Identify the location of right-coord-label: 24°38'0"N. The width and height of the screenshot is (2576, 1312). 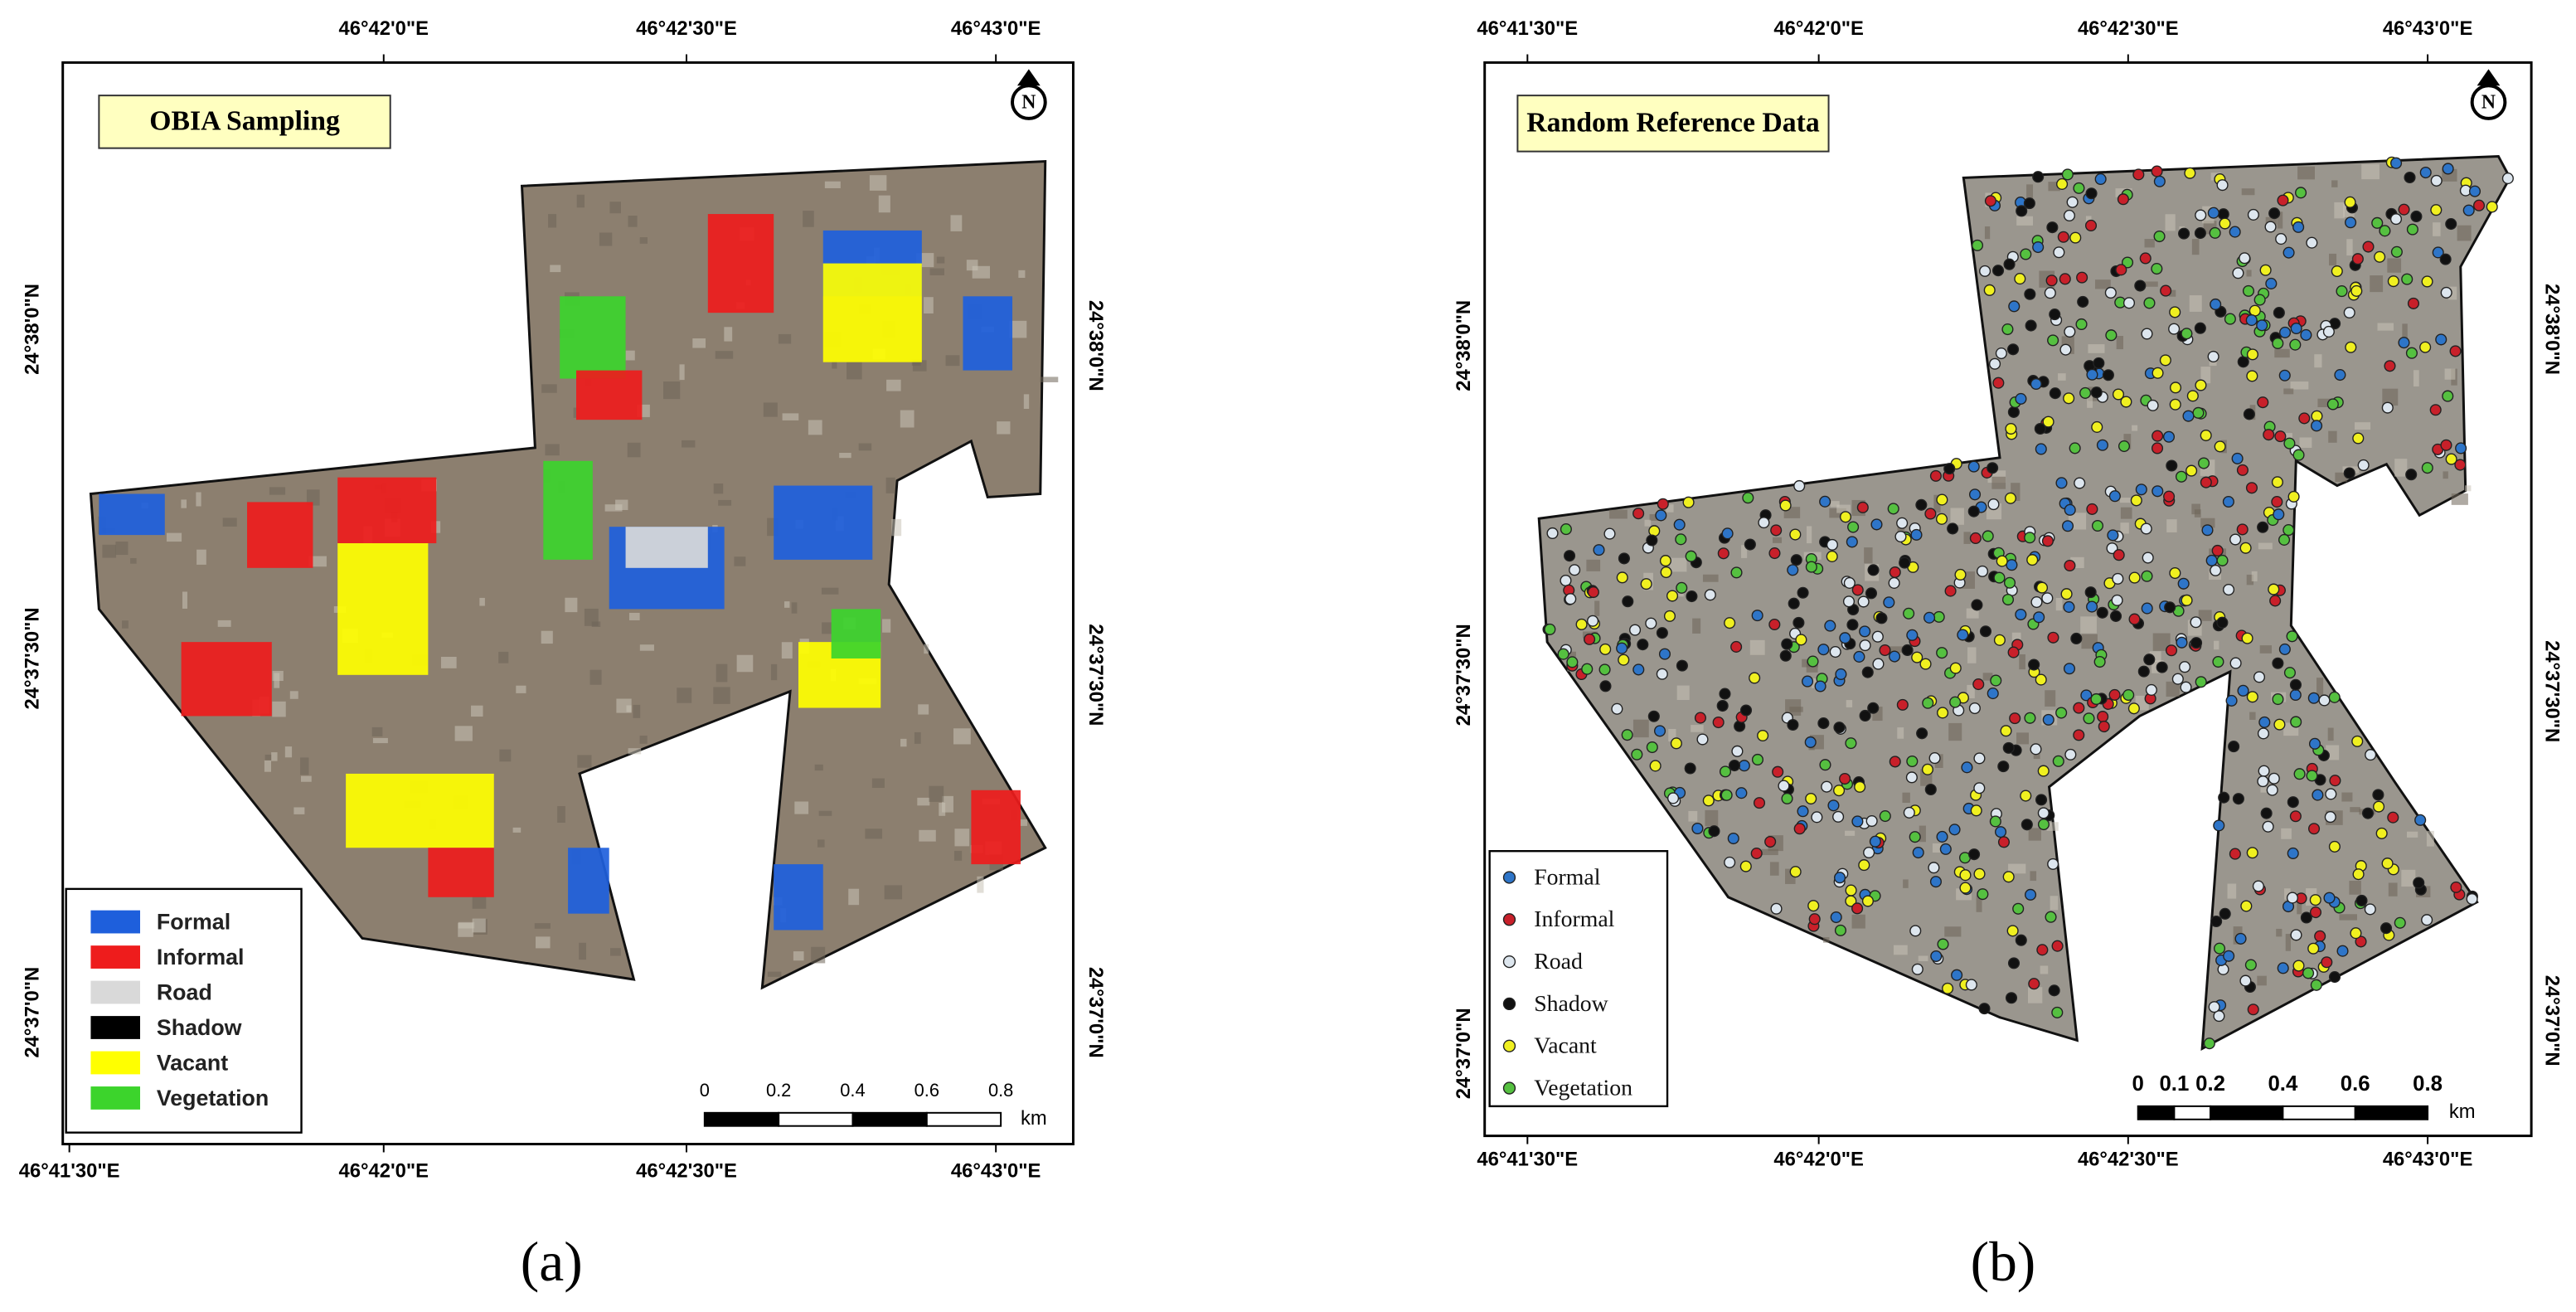
(1095, 345).